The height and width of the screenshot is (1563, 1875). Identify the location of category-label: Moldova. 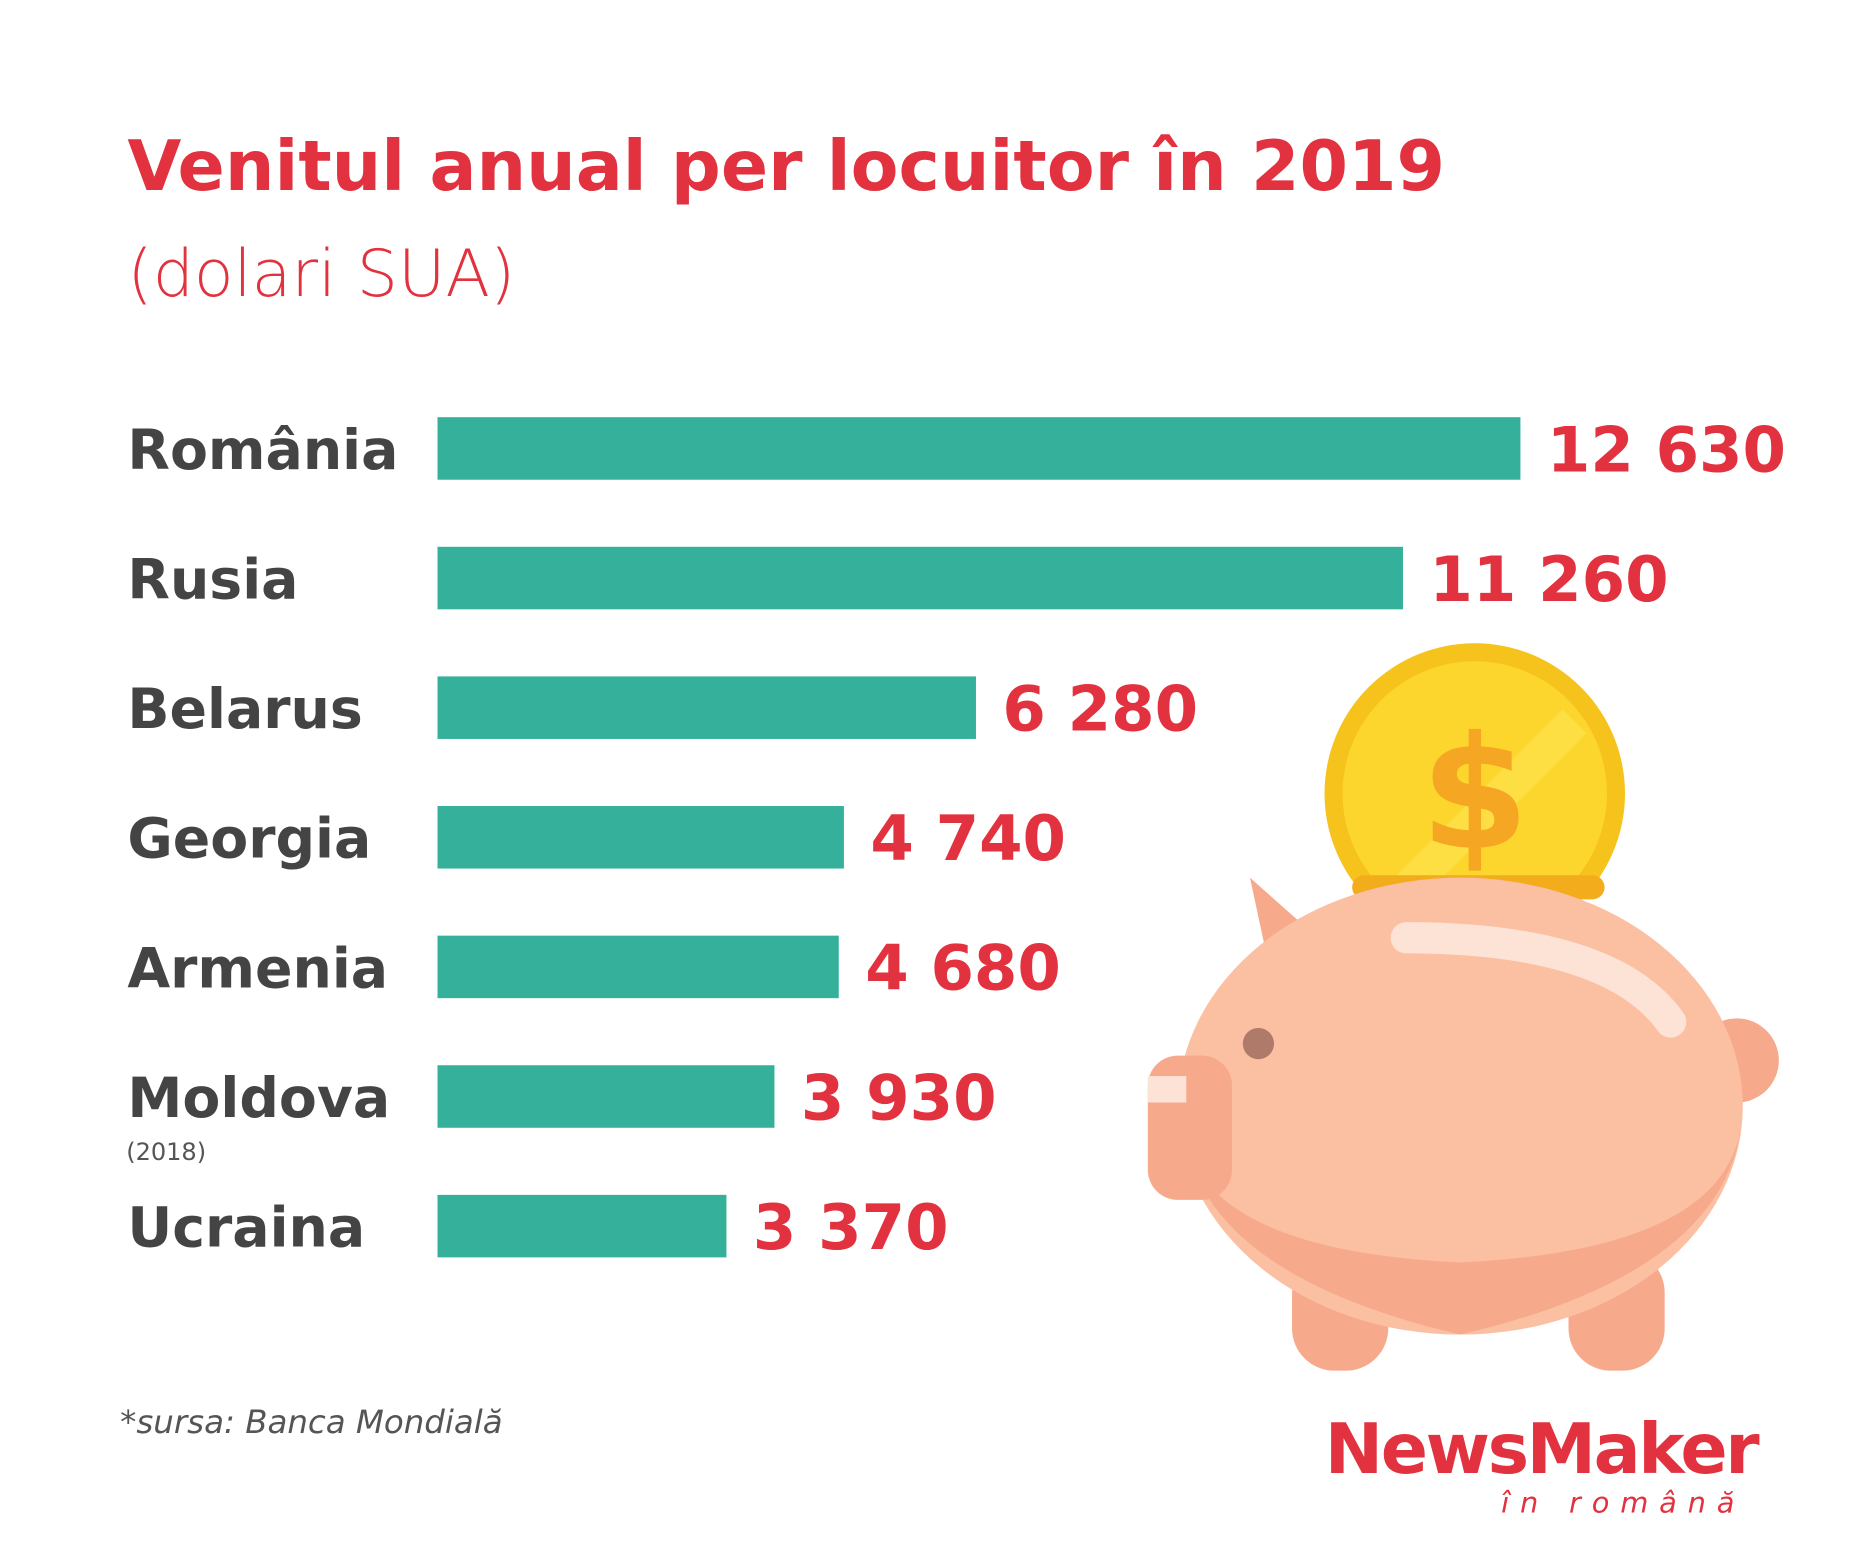
(258, 1099).